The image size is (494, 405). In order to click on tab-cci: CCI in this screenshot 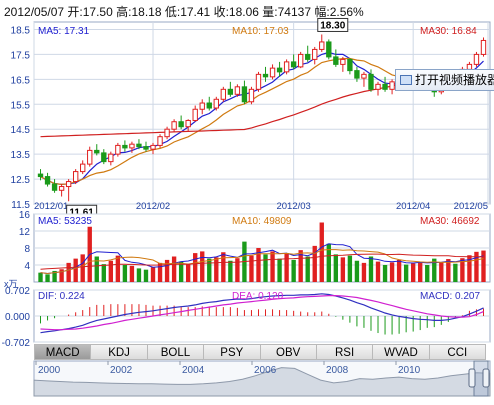, I will do `click(457, 352)`.